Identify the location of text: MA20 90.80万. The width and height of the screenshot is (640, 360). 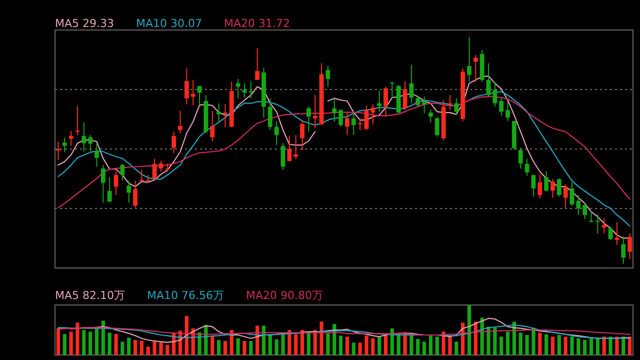
(285, 295).